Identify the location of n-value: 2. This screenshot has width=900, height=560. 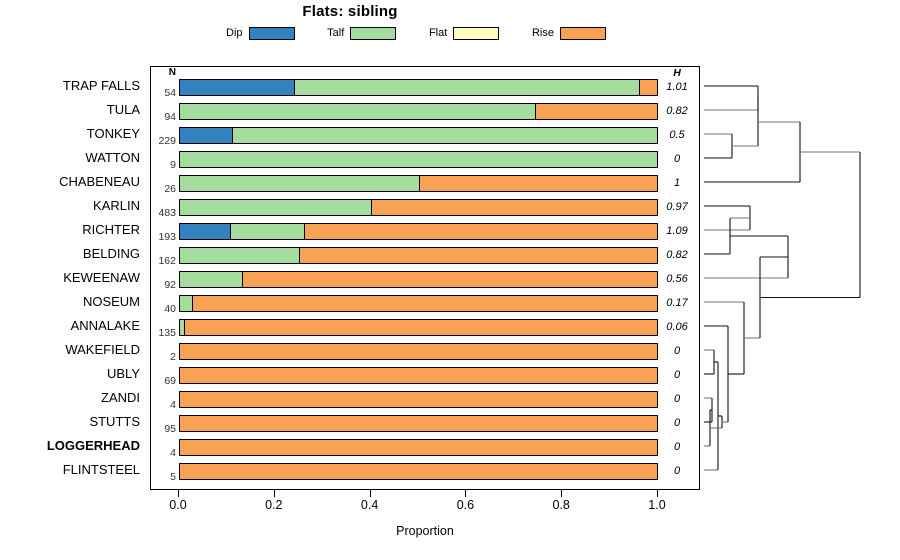
(173, 357).